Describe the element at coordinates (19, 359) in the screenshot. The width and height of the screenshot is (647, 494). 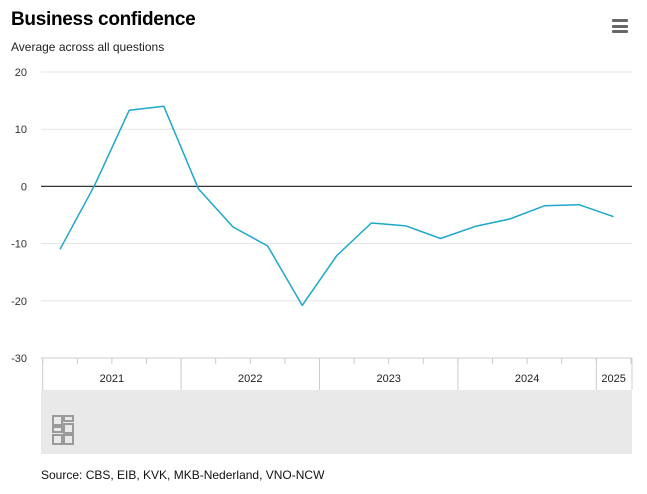
I see `y-tick-label: -30` at that location.